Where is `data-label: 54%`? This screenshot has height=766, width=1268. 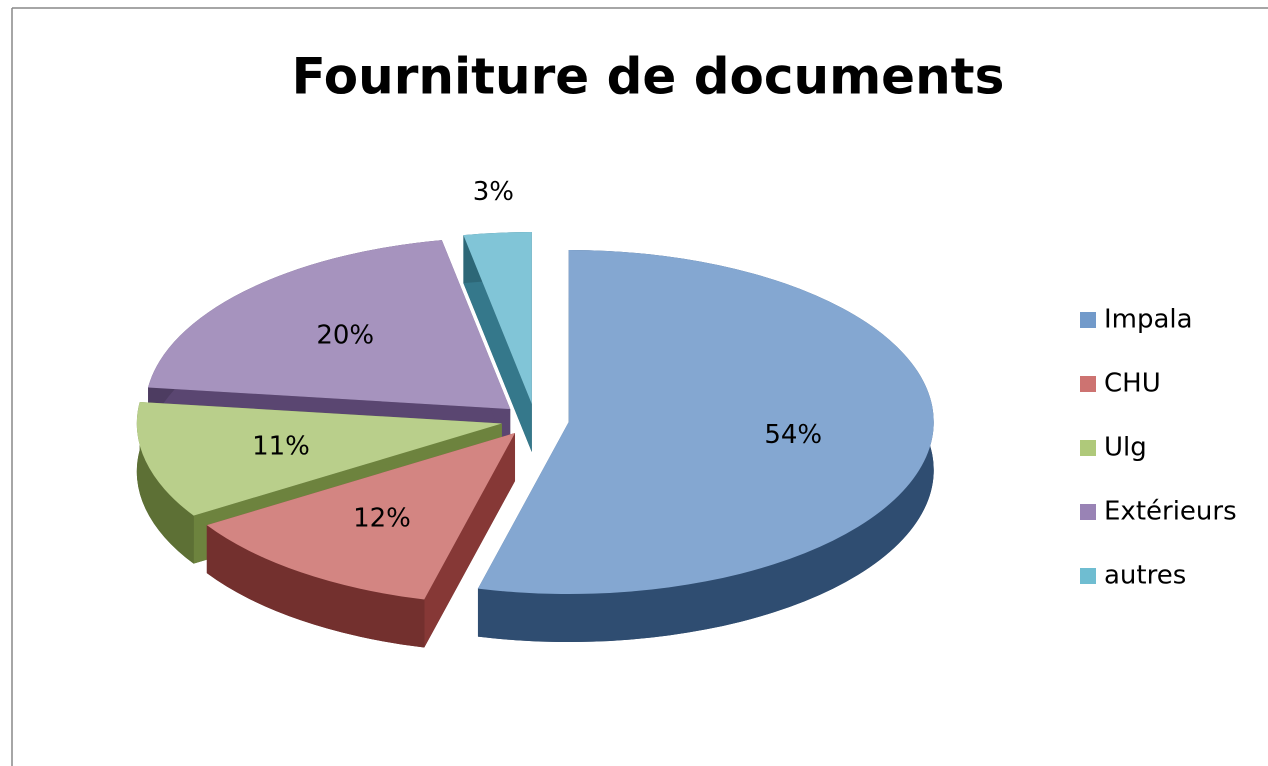 data-label: 54% is located at coordinates (793, 435).